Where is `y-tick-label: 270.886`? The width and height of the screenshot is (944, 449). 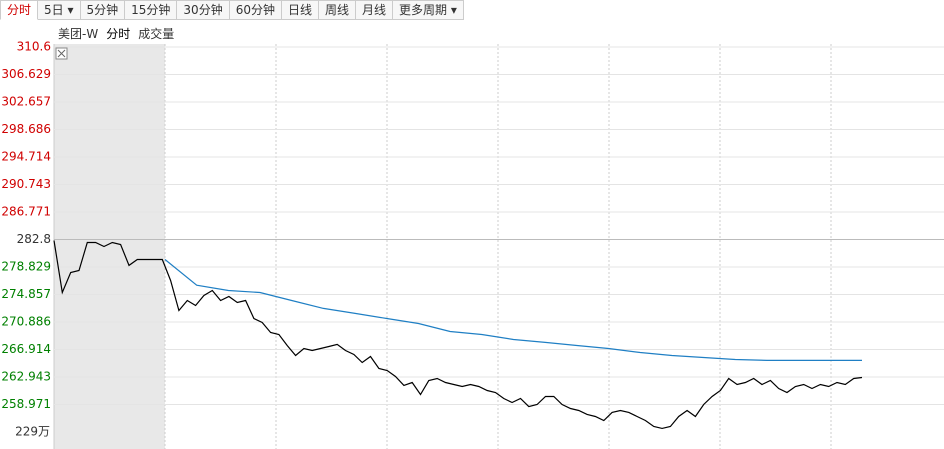
y-tick-label: 270.886 is located at coordinates (26, 321).